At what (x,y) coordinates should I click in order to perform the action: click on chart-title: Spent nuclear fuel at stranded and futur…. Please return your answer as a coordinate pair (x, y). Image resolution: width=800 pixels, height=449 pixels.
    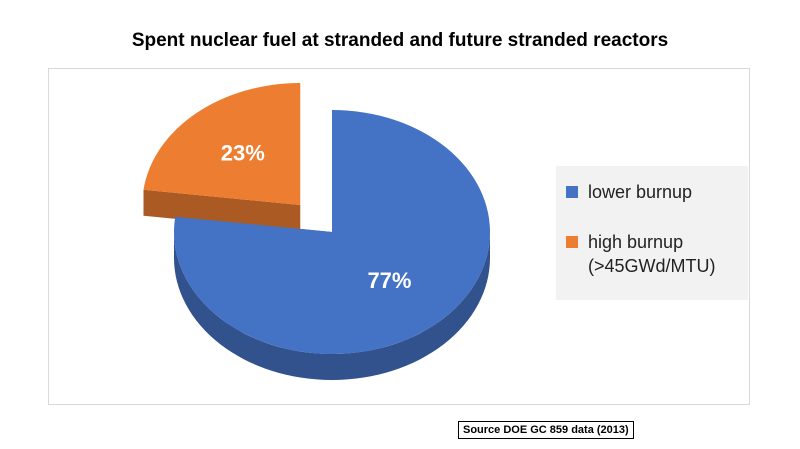
    Looking at the image, I should click on (400, 40).